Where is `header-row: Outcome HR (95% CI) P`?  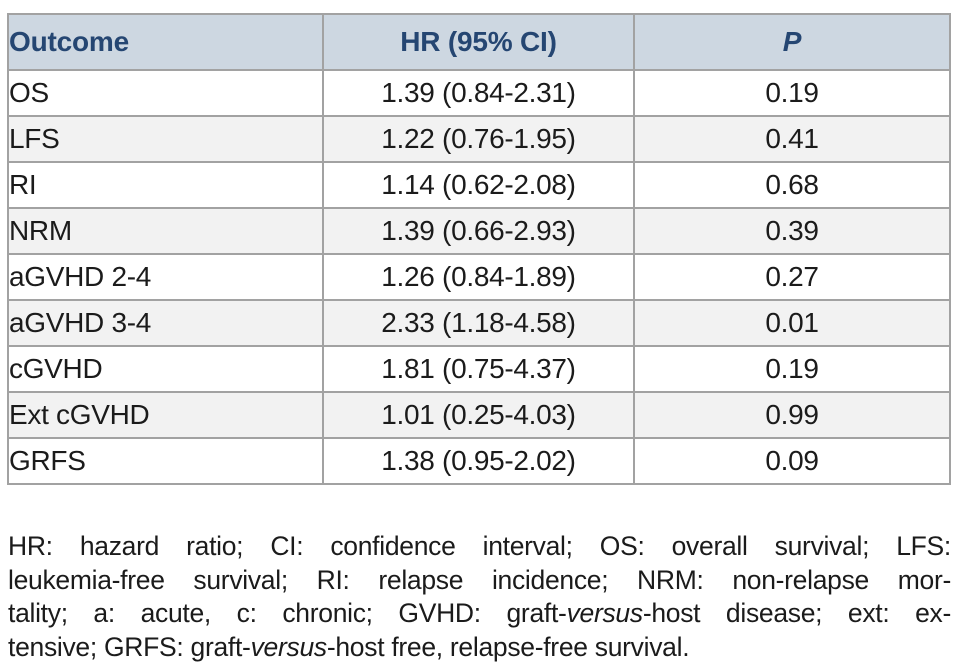 header-row: Outcome HR (95% CI) P is located at coordinates (479, 42).